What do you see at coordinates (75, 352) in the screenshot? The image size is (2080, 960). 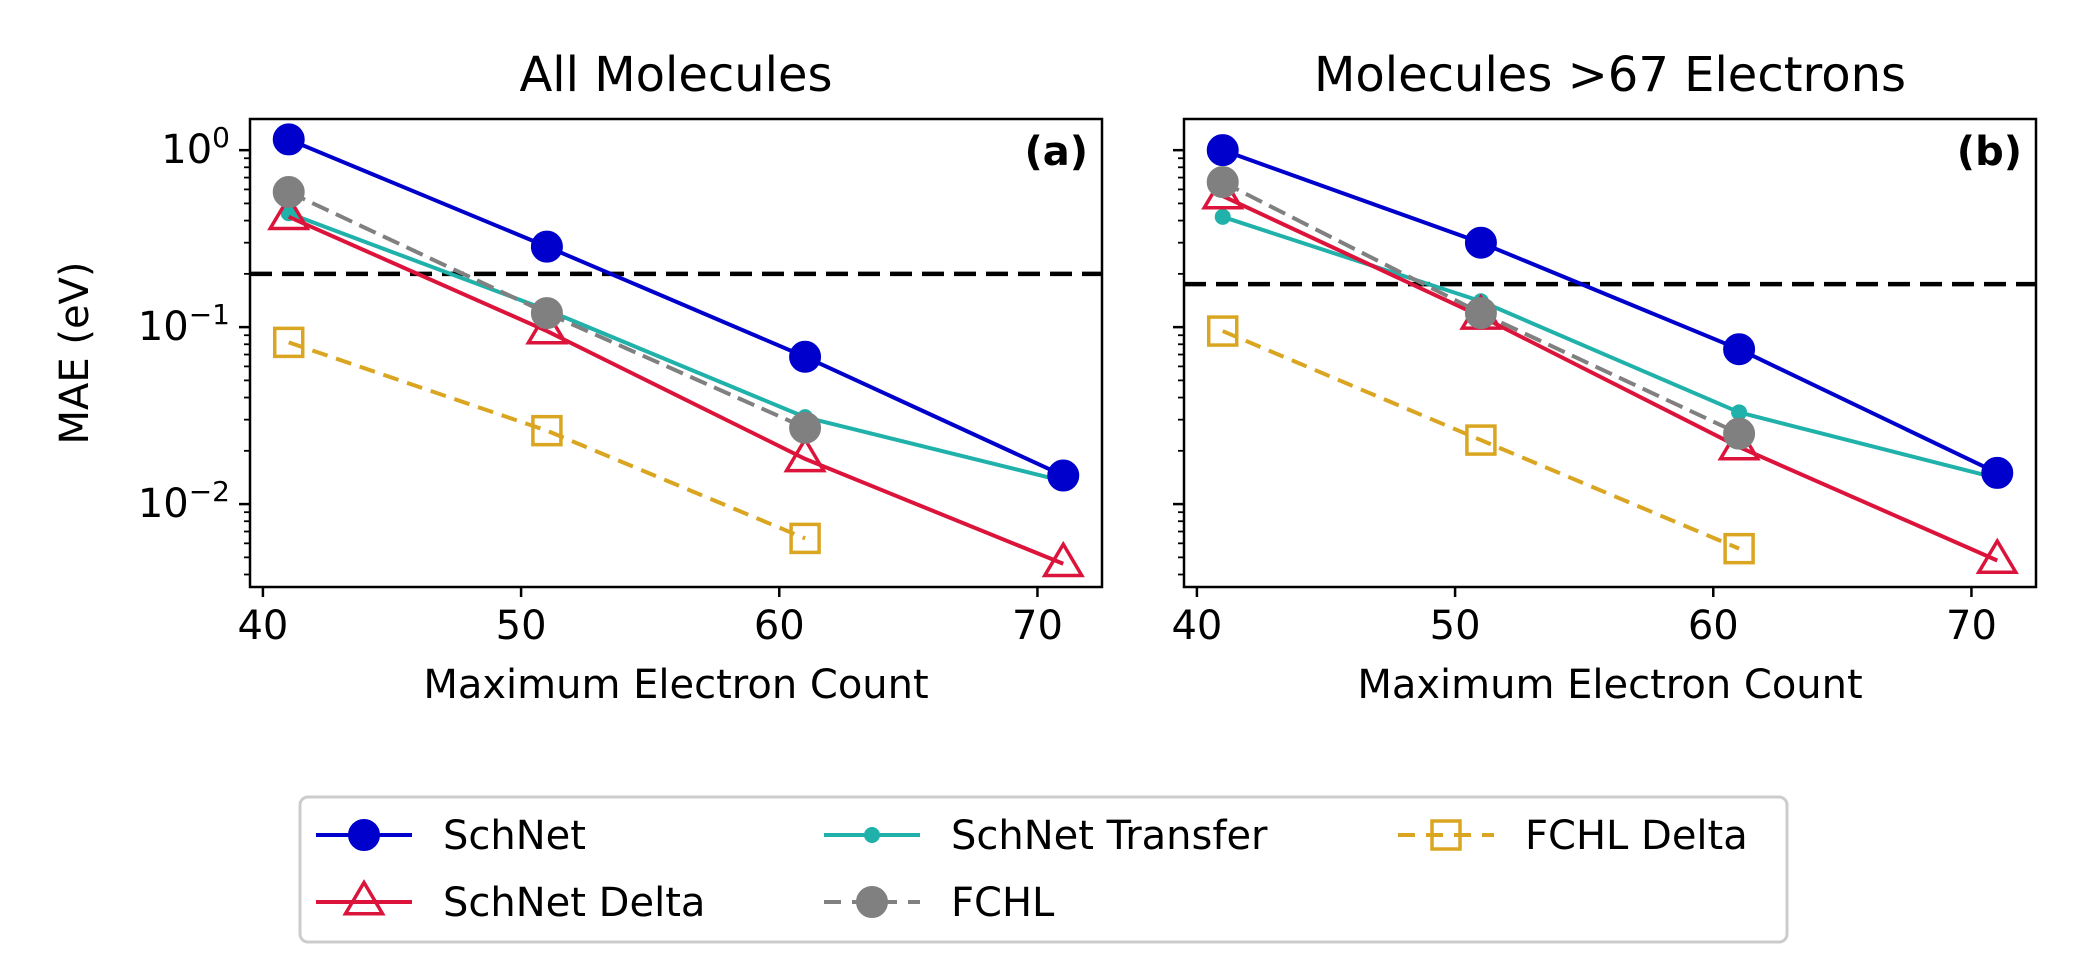 I see `y-axis-label: MAE (eV)` at bounding box center [75, 352].